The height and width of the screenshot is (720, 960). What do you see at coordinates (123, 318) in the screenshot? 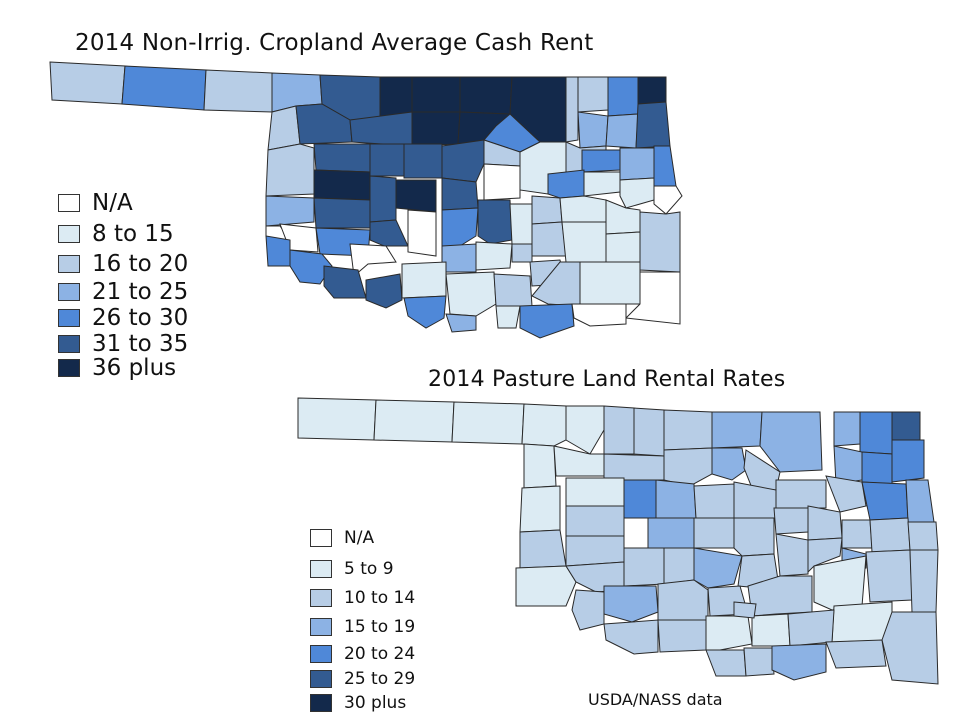
I see `legend-item: 26 to 30` at bounding box center [123, 318].